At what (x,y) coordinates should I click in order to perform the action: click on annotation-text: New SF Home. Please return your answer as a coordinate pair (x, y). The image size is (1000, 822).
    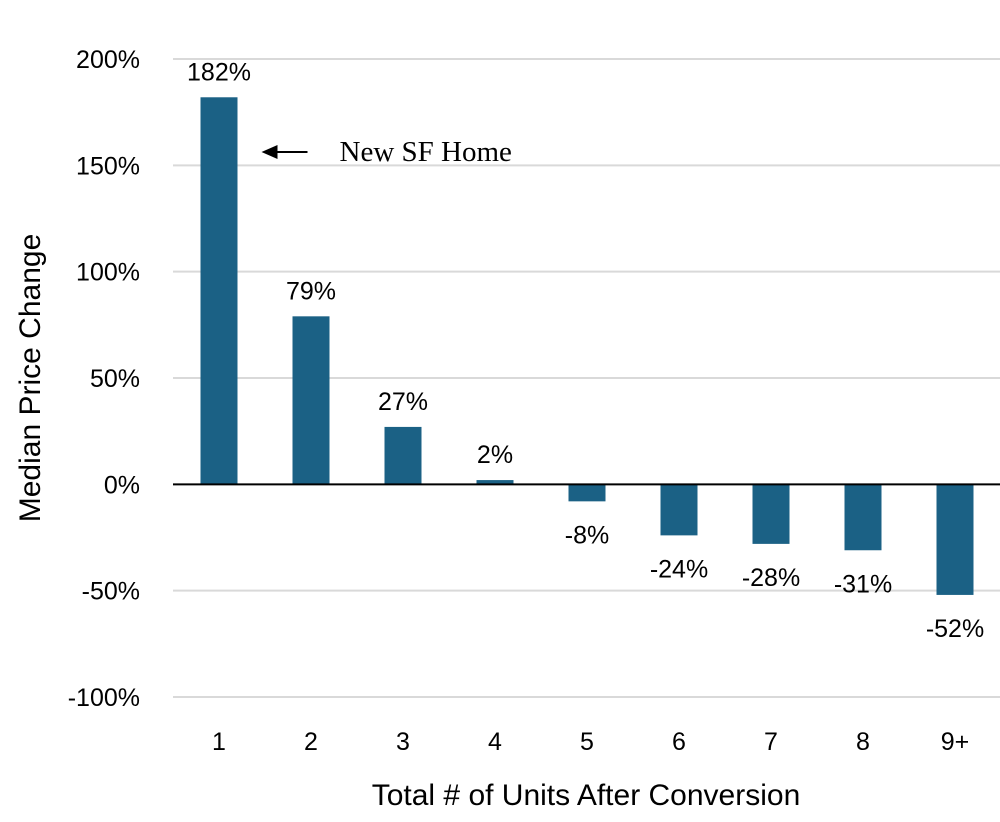
    Looking at the image, I should click on (426, 152).